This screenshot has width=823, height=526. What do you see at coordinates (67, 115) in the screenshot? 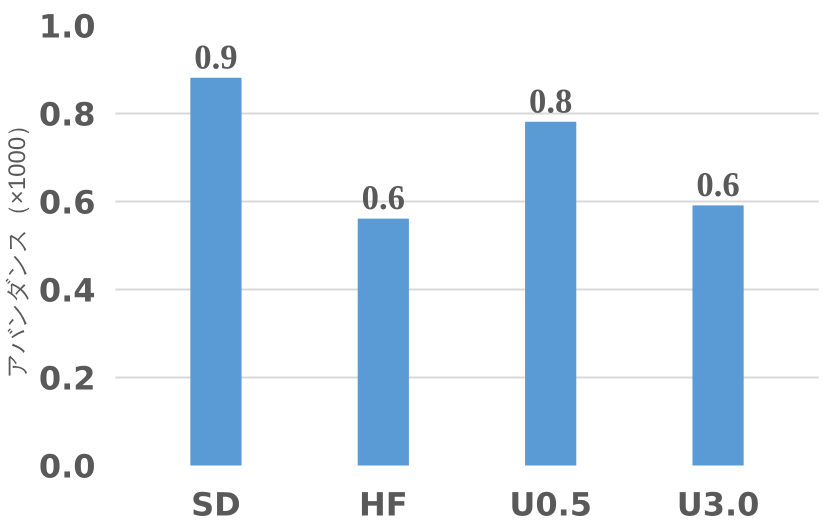
I see `y-tick-label: 0.8` at bounding box center [67, 115].